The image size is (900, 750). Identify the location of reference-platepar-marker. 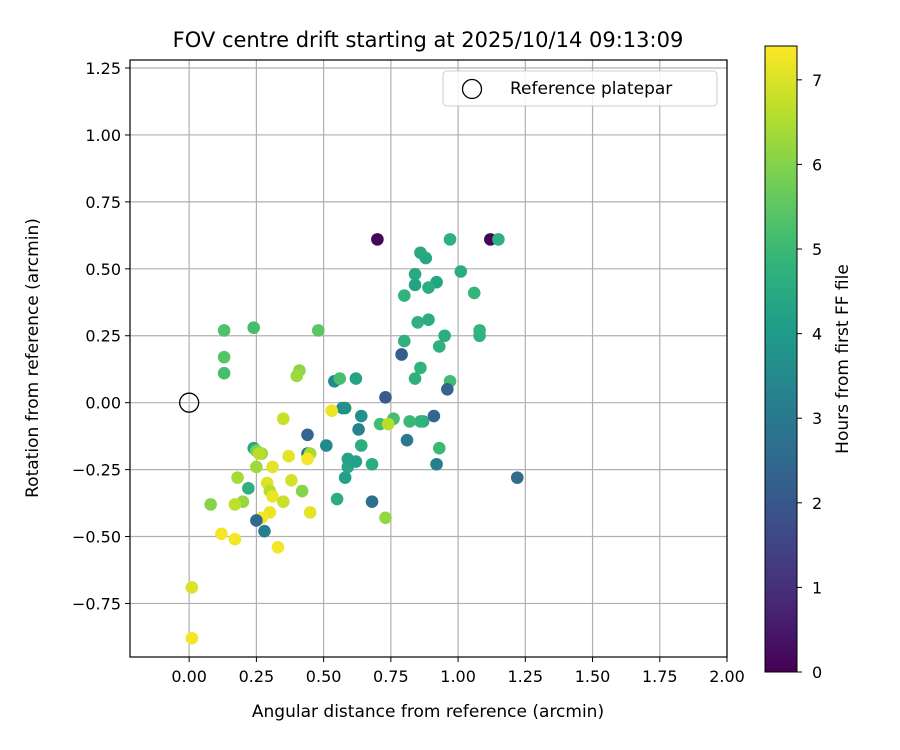
(189, 402).